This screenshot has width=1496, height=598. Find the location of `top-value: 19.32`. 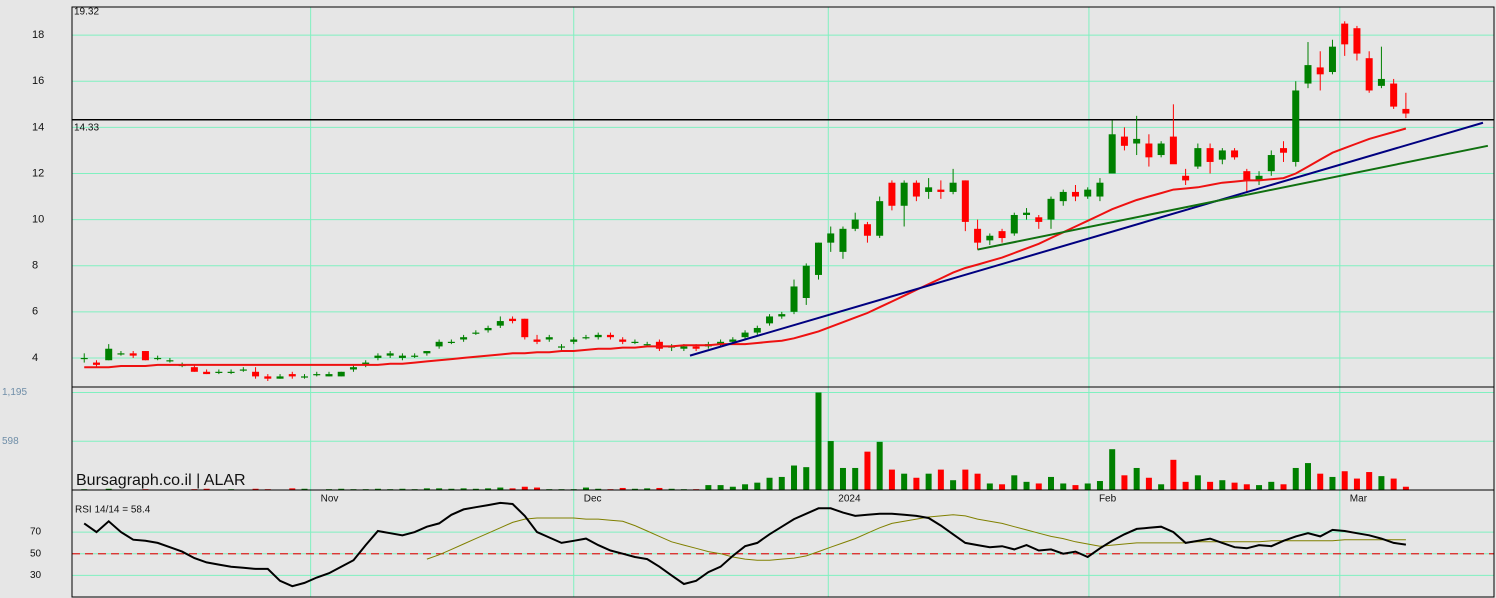

top-value: 19.32 is located at coordinates (86, 12).